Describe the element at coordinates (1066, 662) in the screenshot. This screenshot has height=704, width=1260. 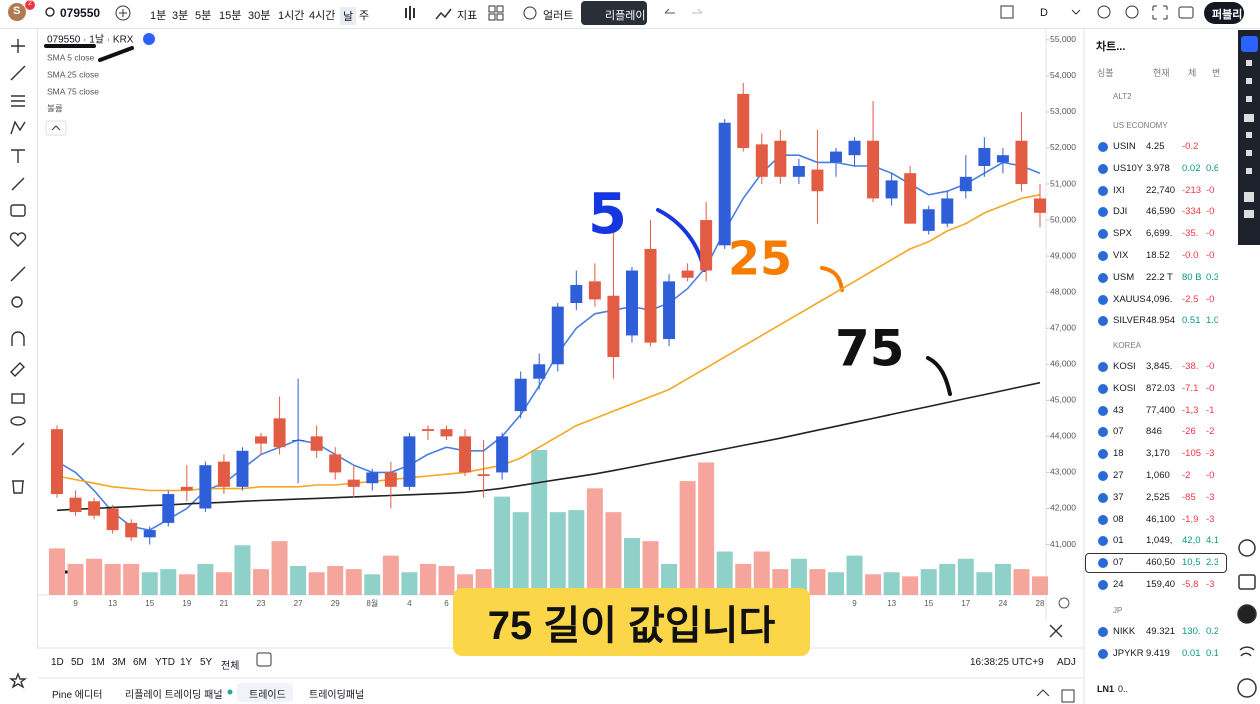
I see `adj: ADJ` at that location.